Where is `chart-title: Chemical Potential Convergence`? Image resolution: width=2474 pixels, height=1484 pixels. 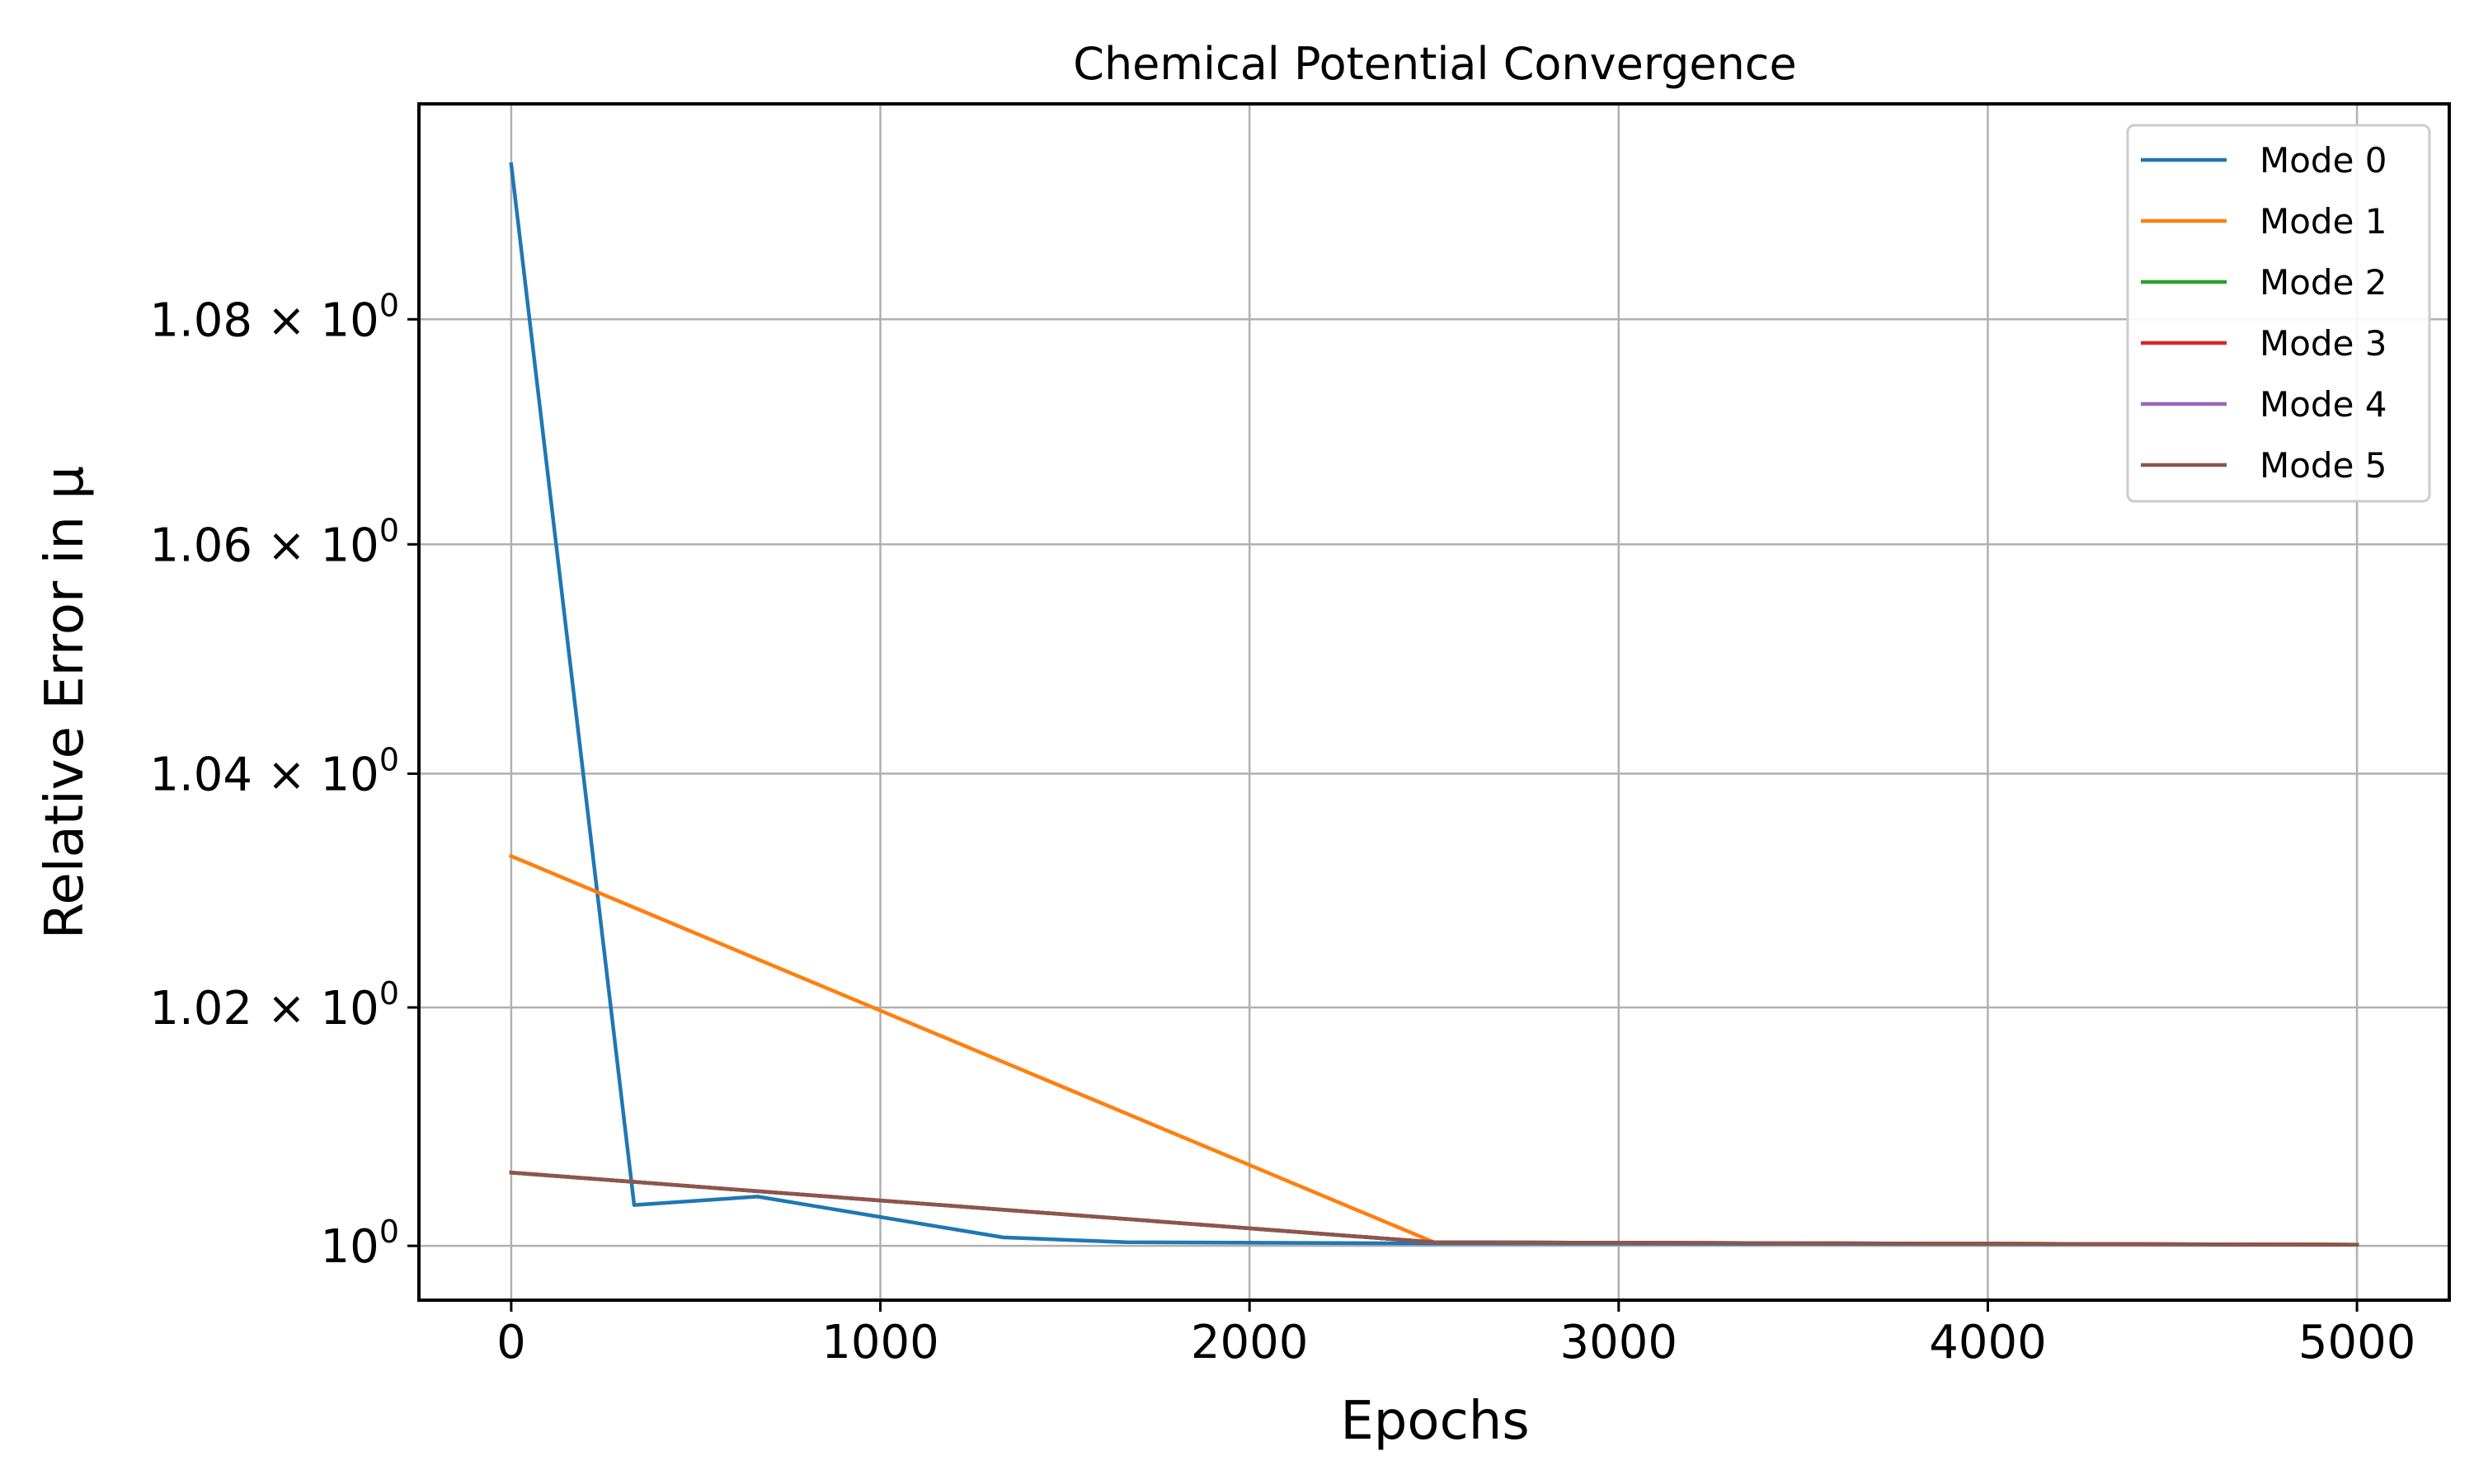
chart-title: Chemical Potential Convergence is located at coordinates (1434, 64).